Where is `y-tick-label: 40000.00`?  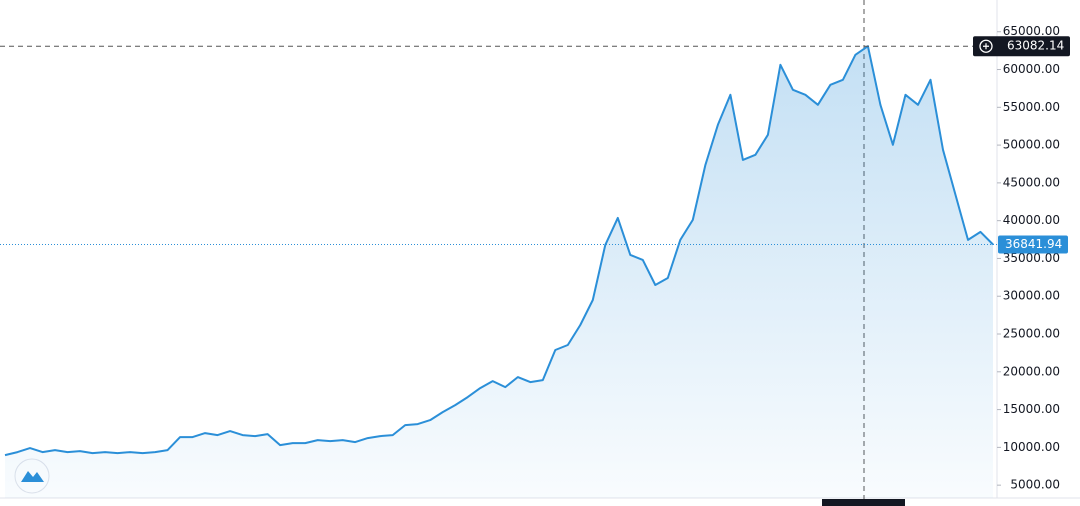 y-tick-label: 40000.00 is located at coordinates (1031, 220).